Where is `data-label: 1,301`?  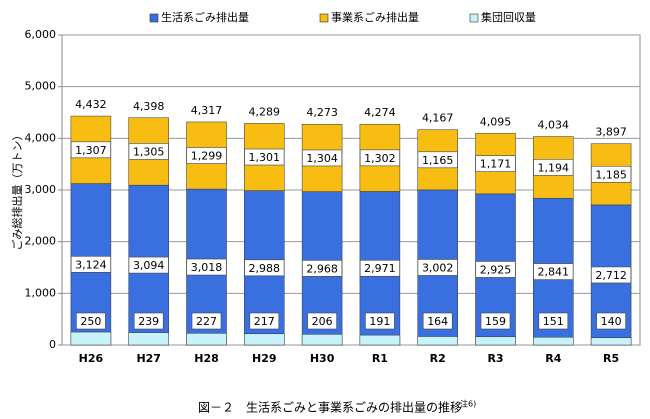 data-label: 1,301 is located at coordinates (265, 157).